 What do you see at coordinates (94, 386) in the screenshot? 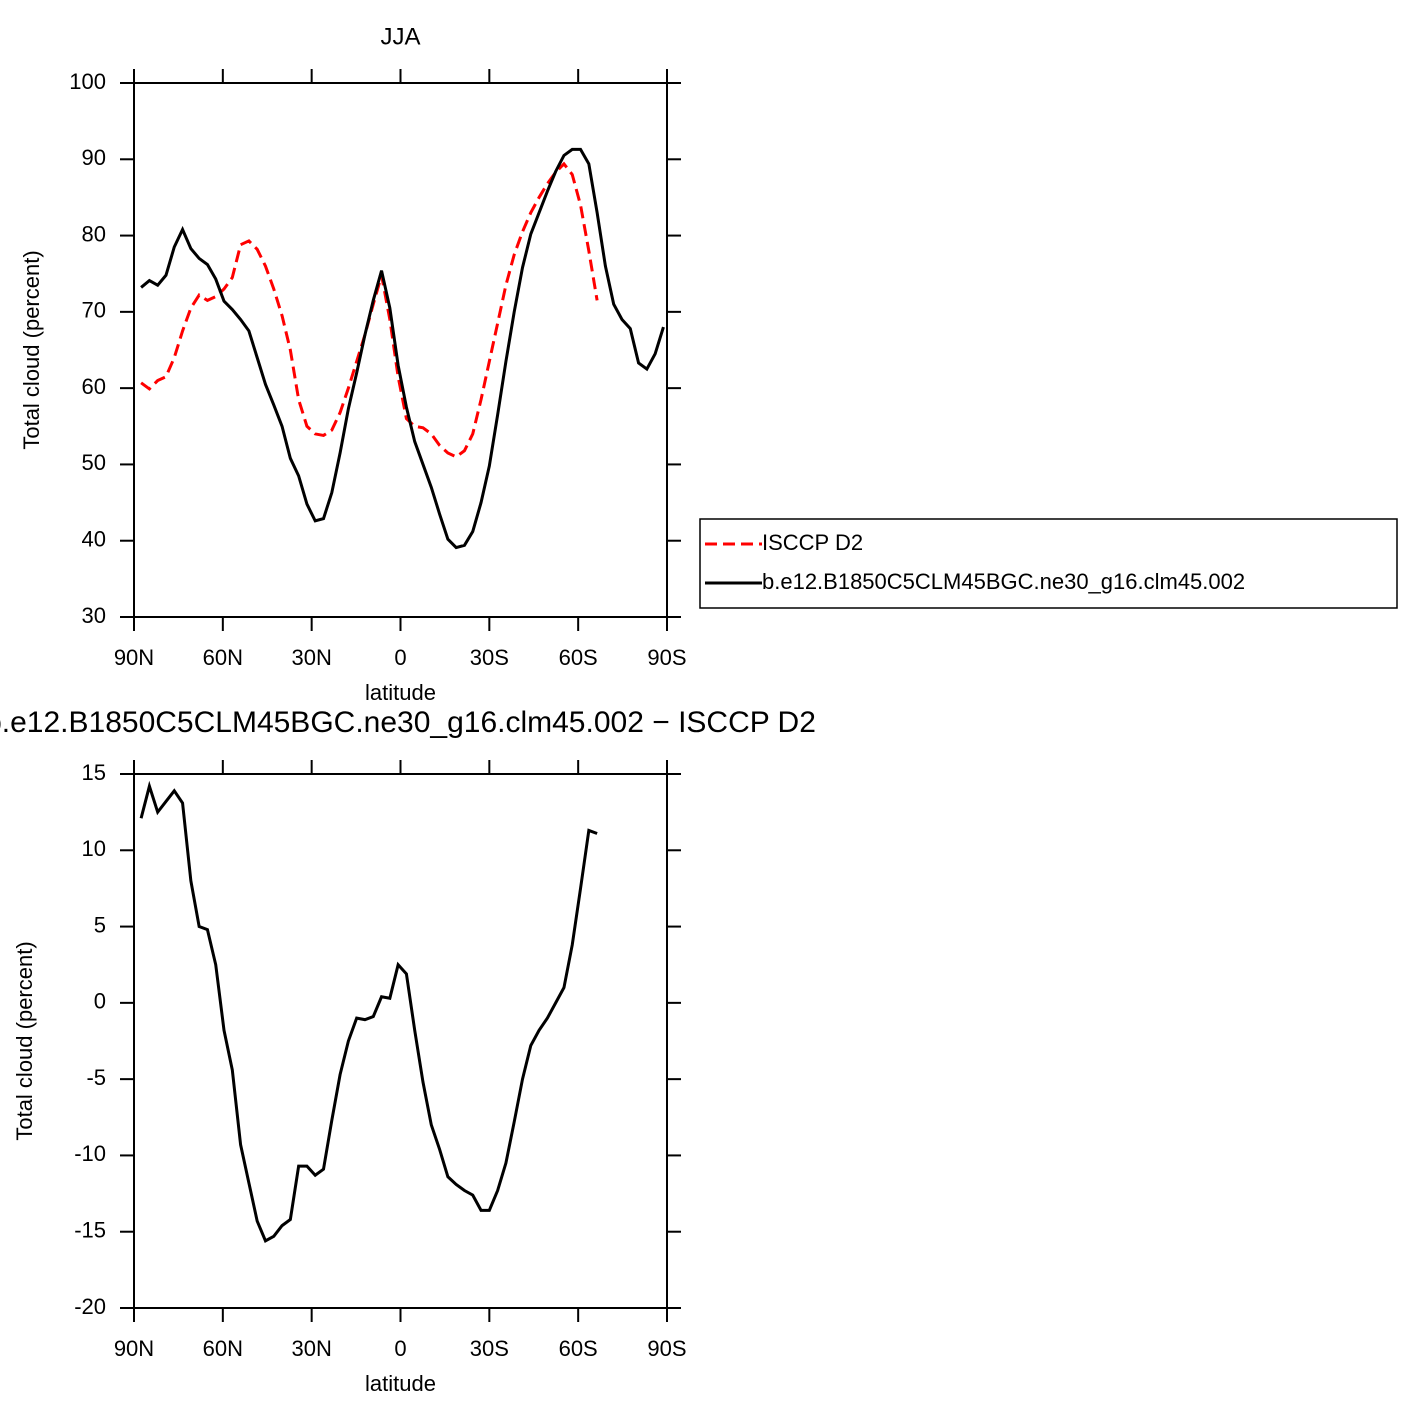
I see `y-tick-label: 60` at bounding box center [94, 386].